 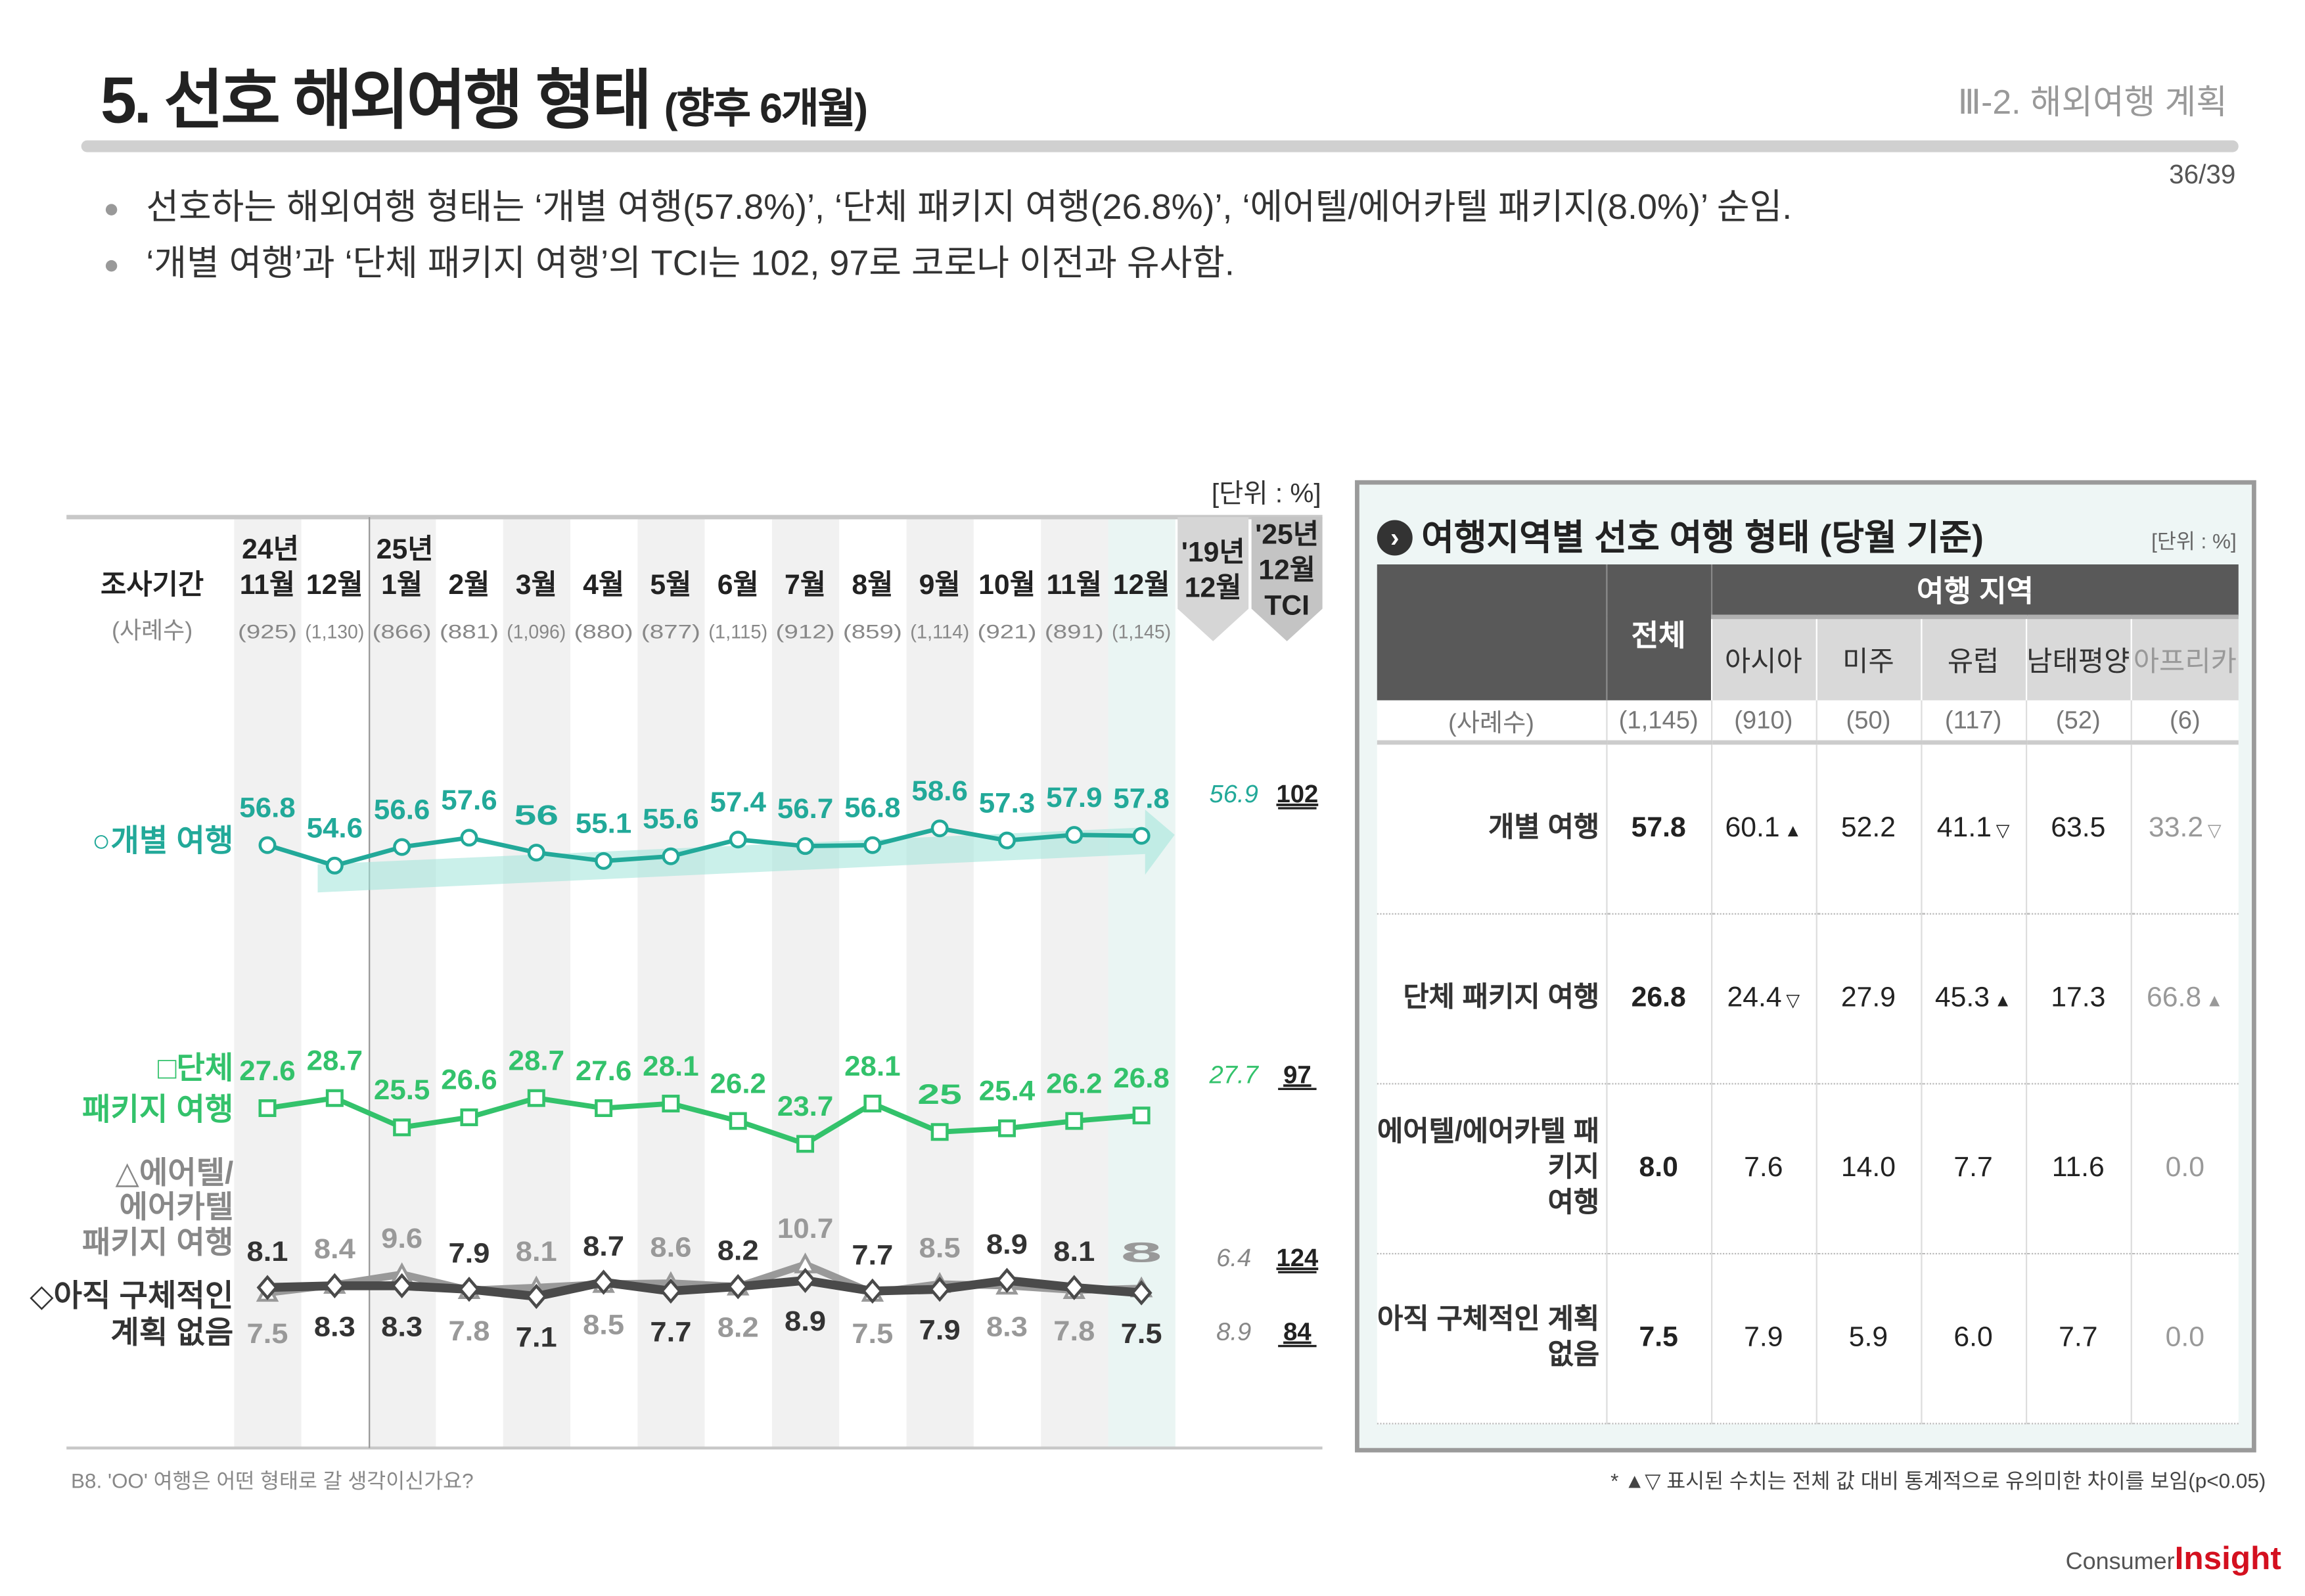 I want to click on header-total: 전체, so click(x=1658, y=632).